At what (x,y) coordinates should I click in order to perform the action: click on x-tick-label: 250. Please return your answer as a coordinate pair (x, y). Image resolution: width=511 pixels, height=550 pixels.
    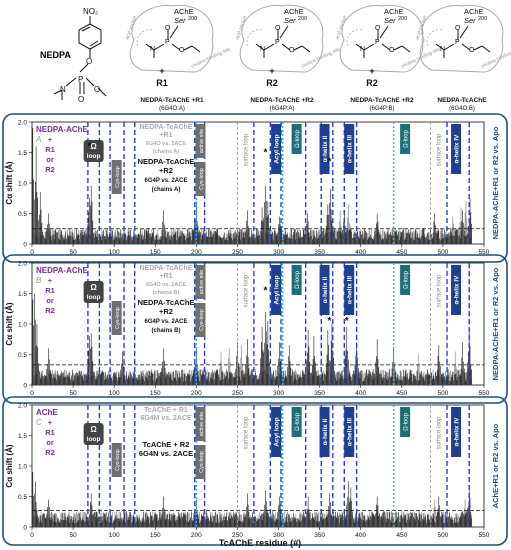
    Looking at the image, I should click on (237, 535).